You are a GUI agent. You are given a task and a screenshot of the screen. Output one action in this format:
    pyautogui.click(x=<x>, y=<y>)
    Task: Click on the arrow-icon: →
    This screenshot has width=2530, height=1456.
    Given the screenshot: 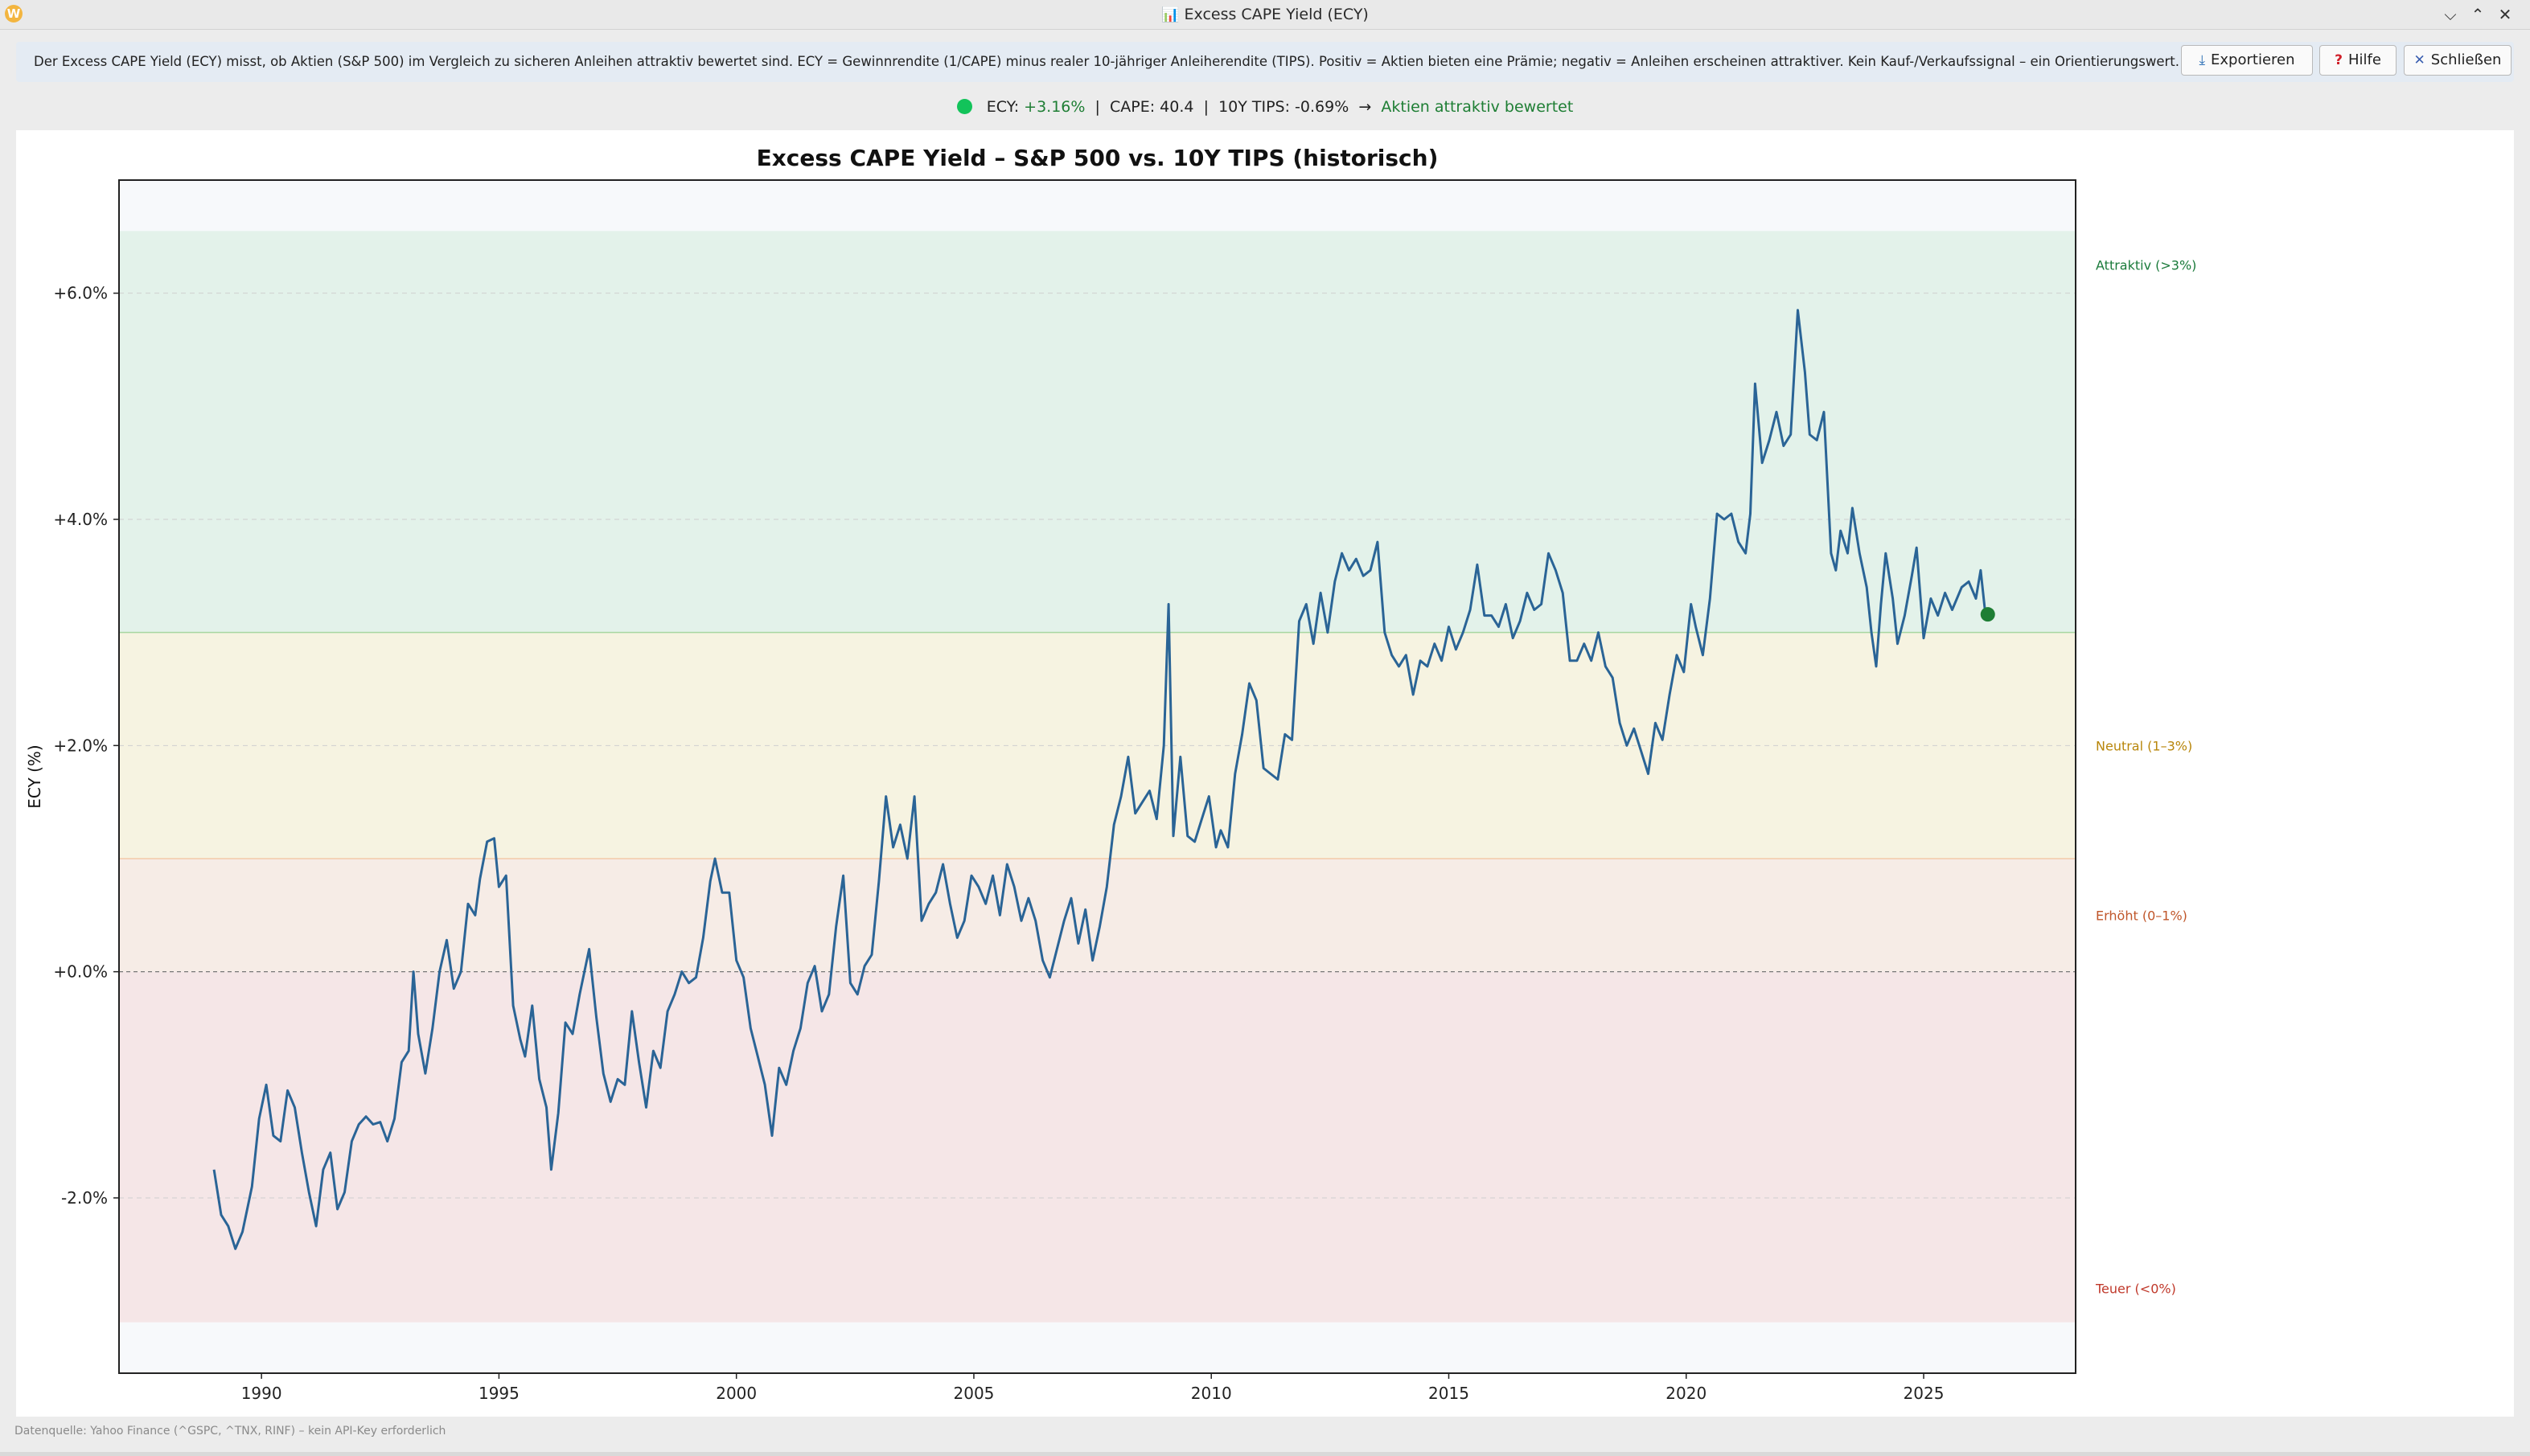 What is the action you would take?
    pyautogui.click(x=1365, y=107)
    